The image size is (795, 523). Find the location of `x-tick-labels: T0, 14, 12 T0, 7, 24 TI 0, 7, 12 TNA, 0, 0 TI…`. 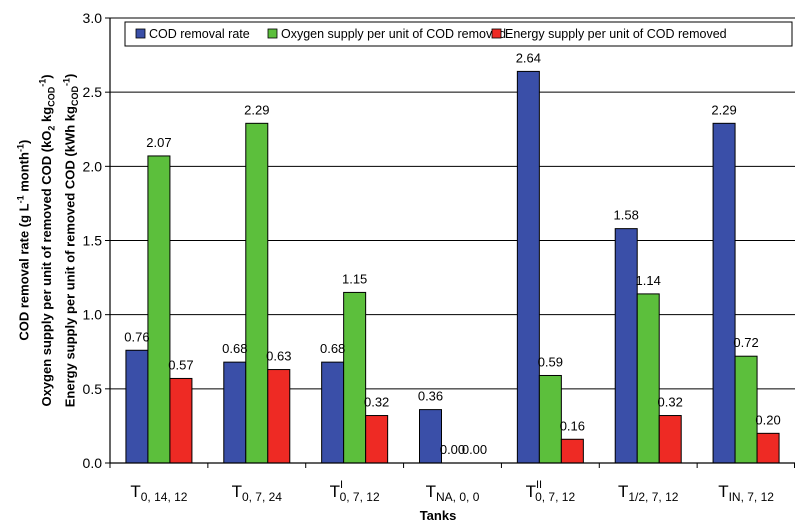

x-tick-labels: T0, 14, 12 T0, 7, 24 TI 0, 7, 12 TNA, 0, 0 TI… is located at coordinates (452, 491).